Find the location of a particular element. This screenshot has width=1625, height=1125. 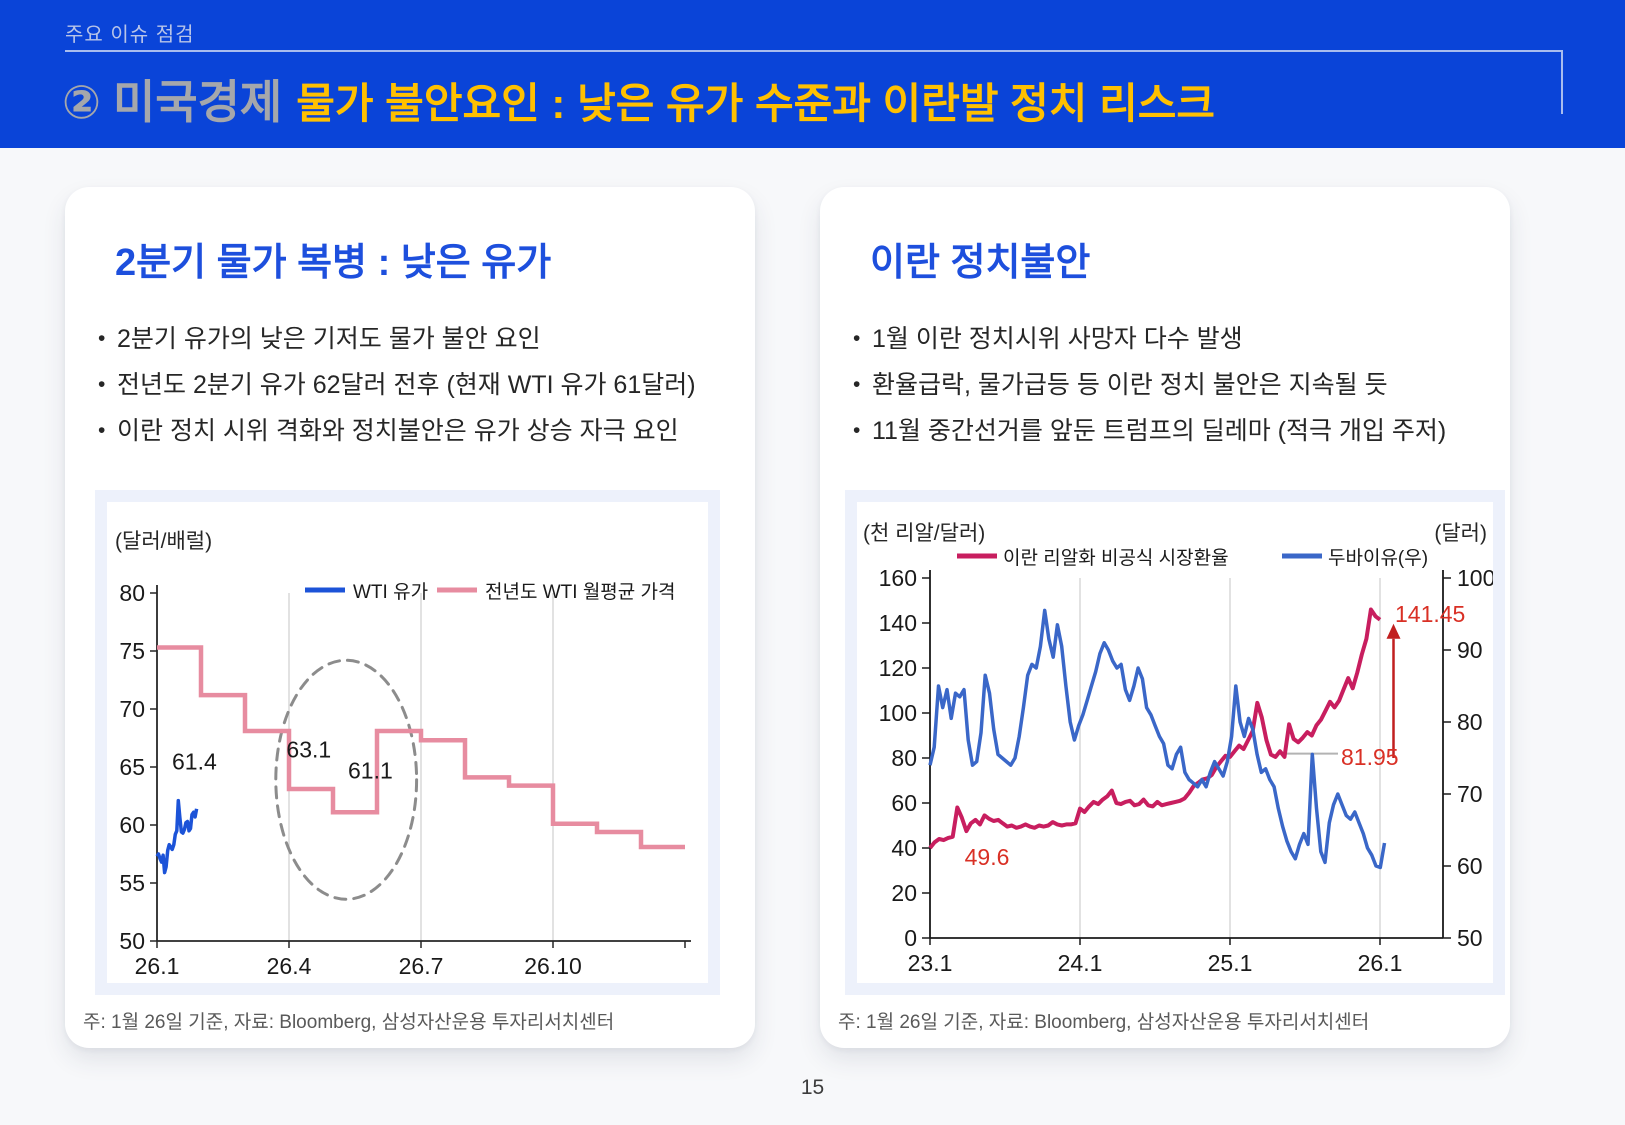

header-rule-horizontal is located at coordinates (814, 51).